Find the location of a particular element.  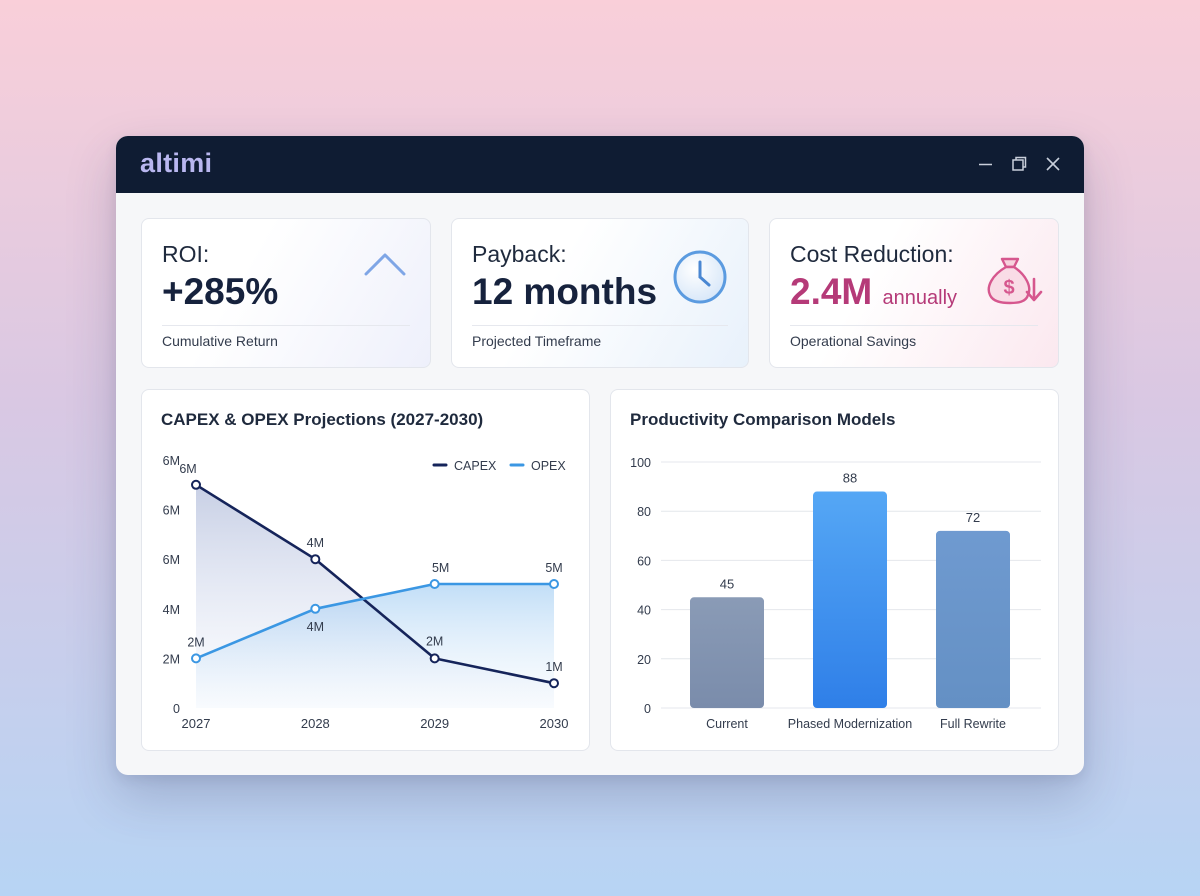

y-tick-label: 20 is located at coordinates (644, 660).